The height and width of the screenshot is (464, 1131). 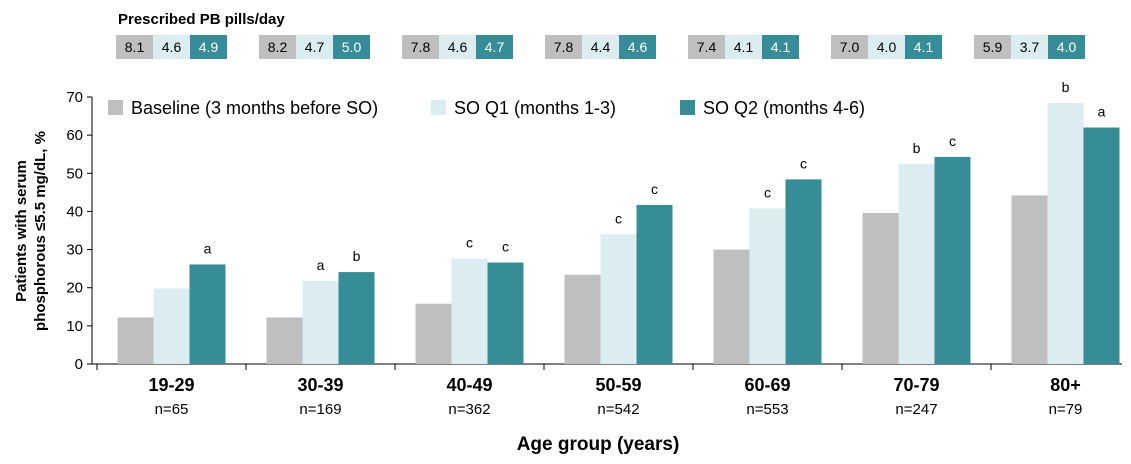 I want to click on y-tick-label: 60, so click(x=74, y=135).